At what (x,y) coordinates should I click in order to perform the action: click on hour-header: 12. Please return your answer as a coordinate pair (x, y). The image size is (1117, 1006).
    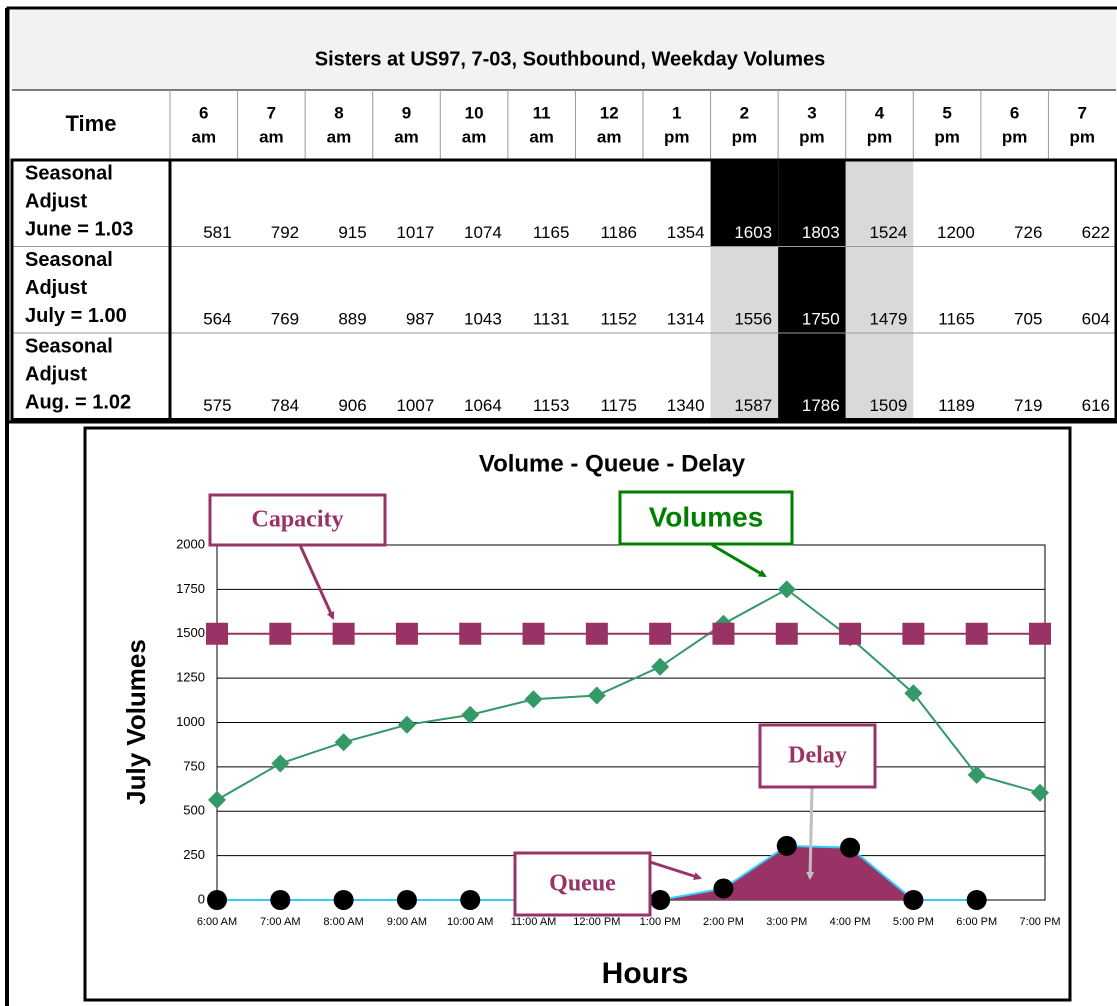
    Looking at the image, I should click on (609, 112).